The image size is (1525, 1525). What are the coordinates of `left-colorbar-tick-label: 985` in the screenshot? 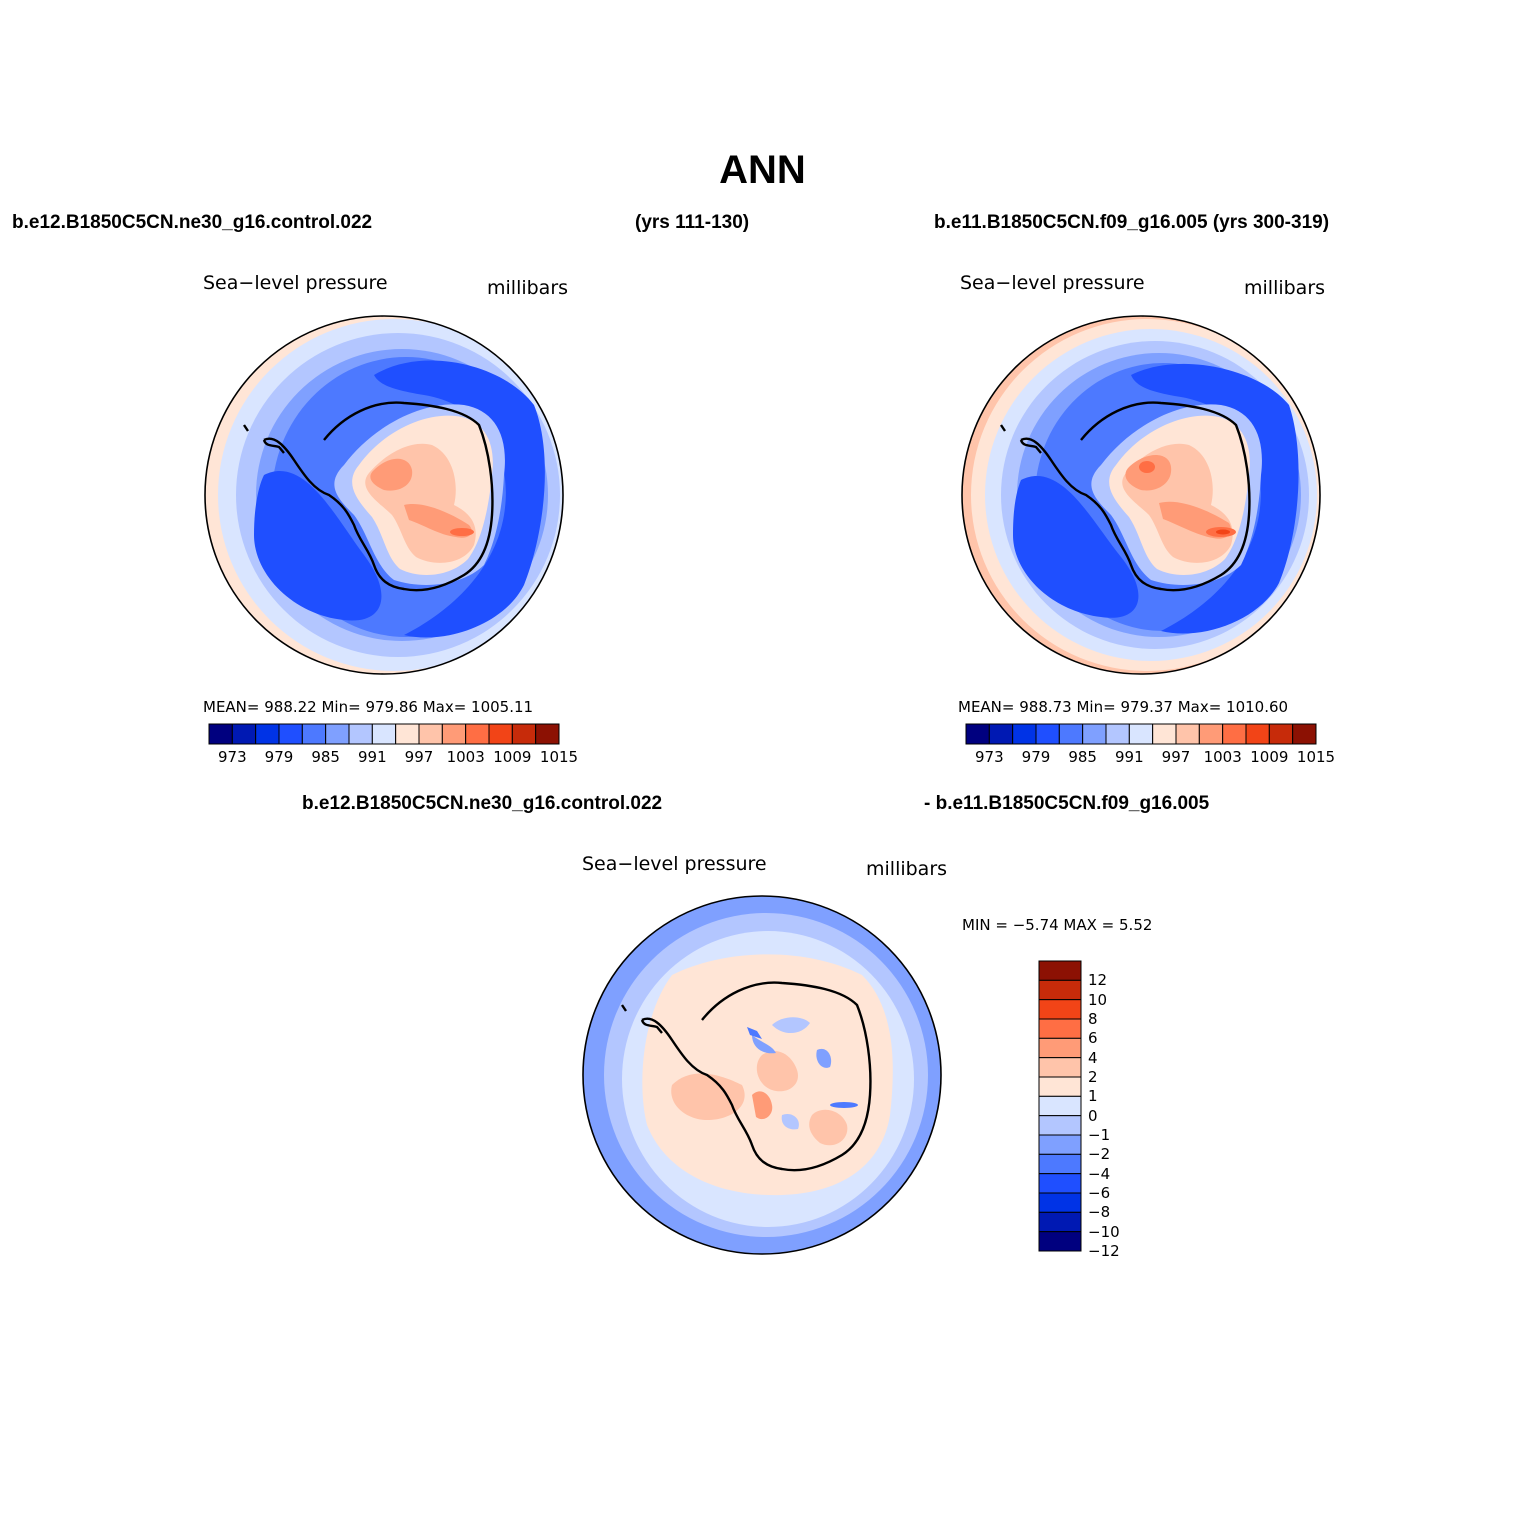 It's located at (325, 757).